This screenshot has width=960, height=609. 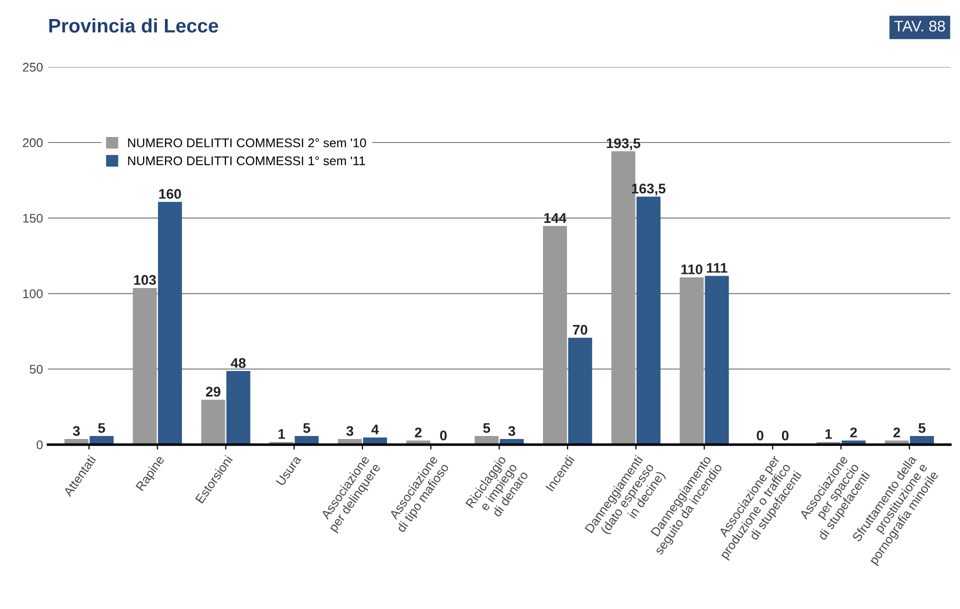 What do you see at coordinates (39, 445) in the screenshot?
I see `y-tick-label: 0` at bounding box center [39, 445].